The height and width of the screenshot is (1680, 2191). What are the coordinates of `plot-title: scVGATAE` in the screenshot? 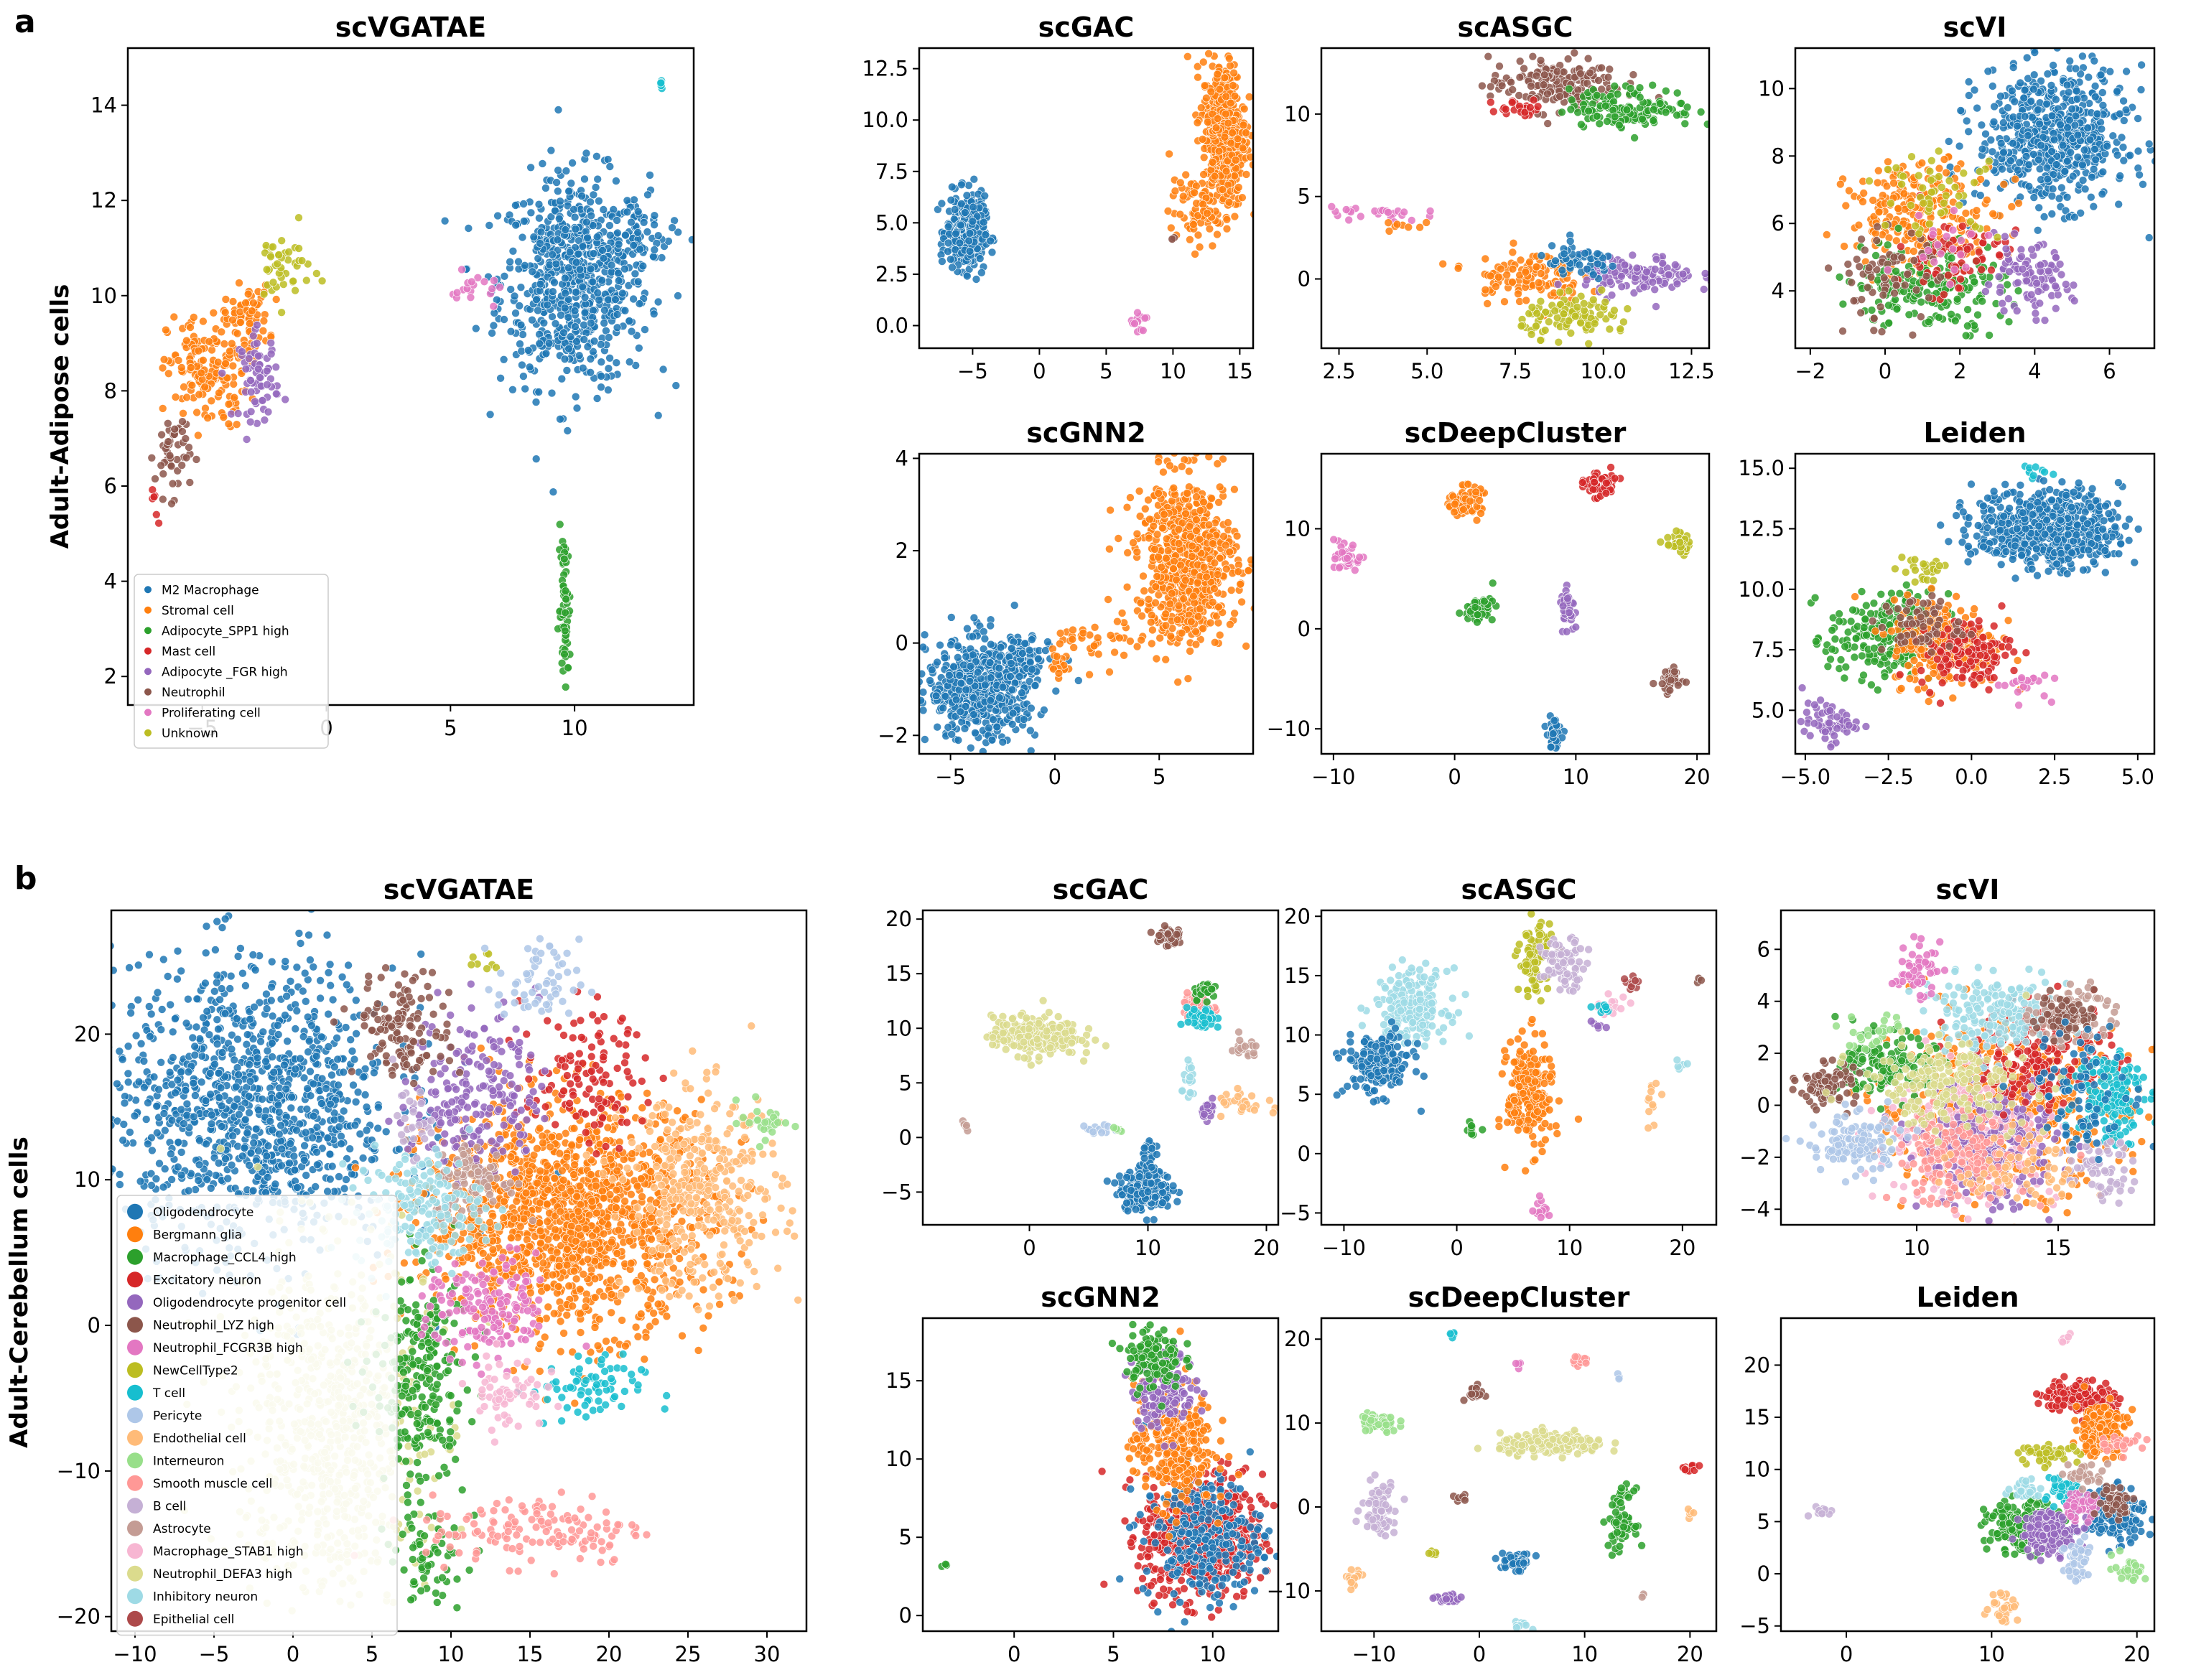 It's located at (411, 27).